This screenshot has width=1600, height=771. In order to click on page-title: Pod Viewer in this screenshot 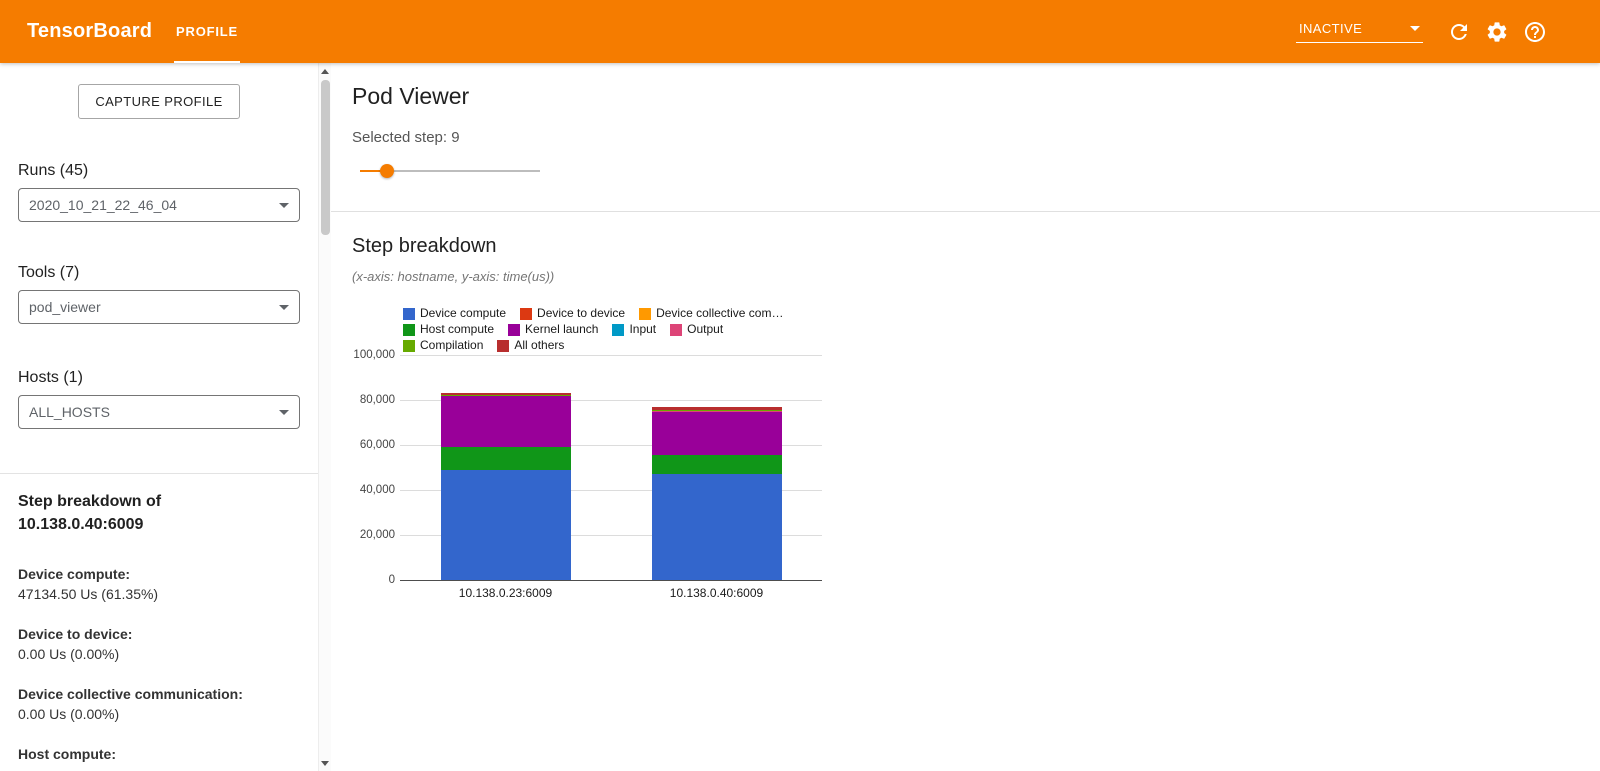, I will do `click(411, 96)`.